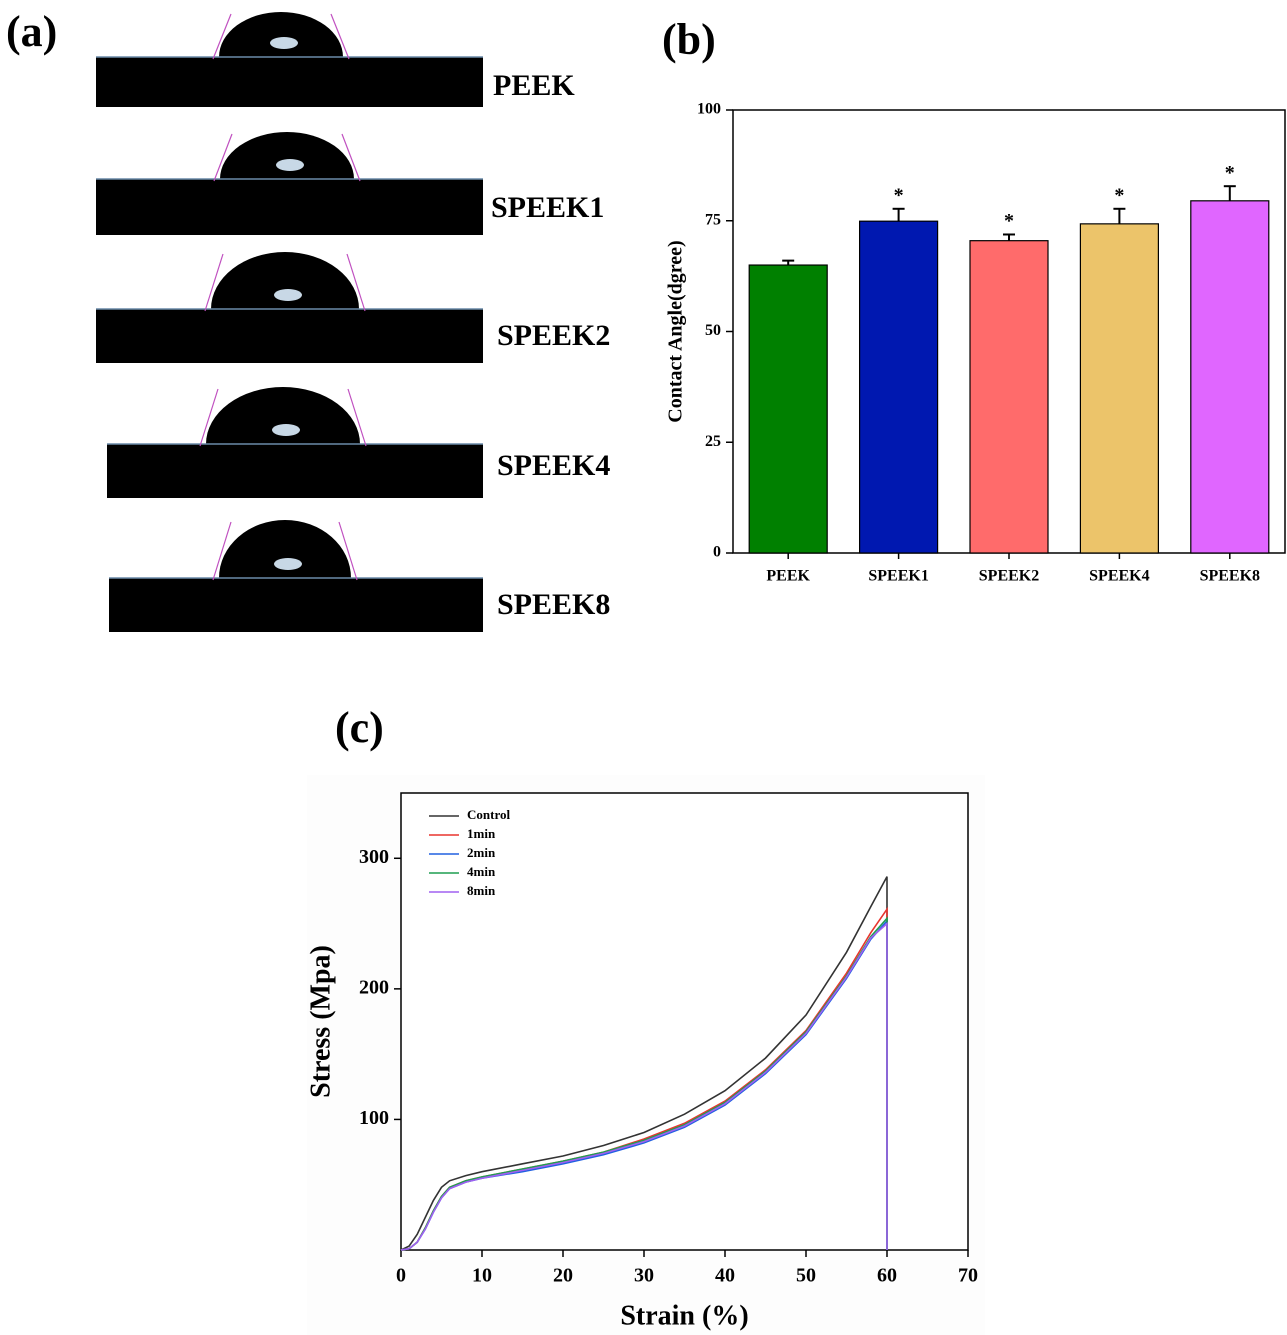  Describe the element at coordinates (534, 85) in the screenshot. I see `sample-label: PEEK` at that location.